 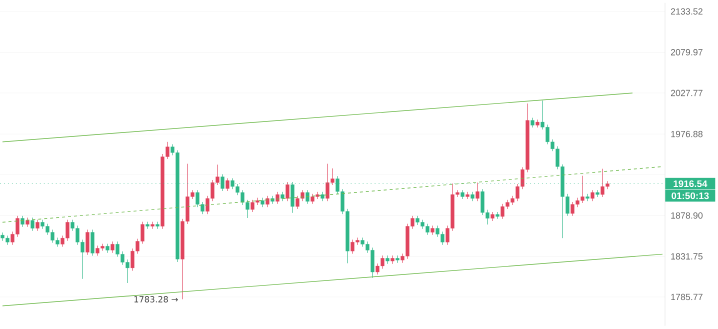 I want to click on y-tick-label: 2027.77, so click(x=686, y=93).